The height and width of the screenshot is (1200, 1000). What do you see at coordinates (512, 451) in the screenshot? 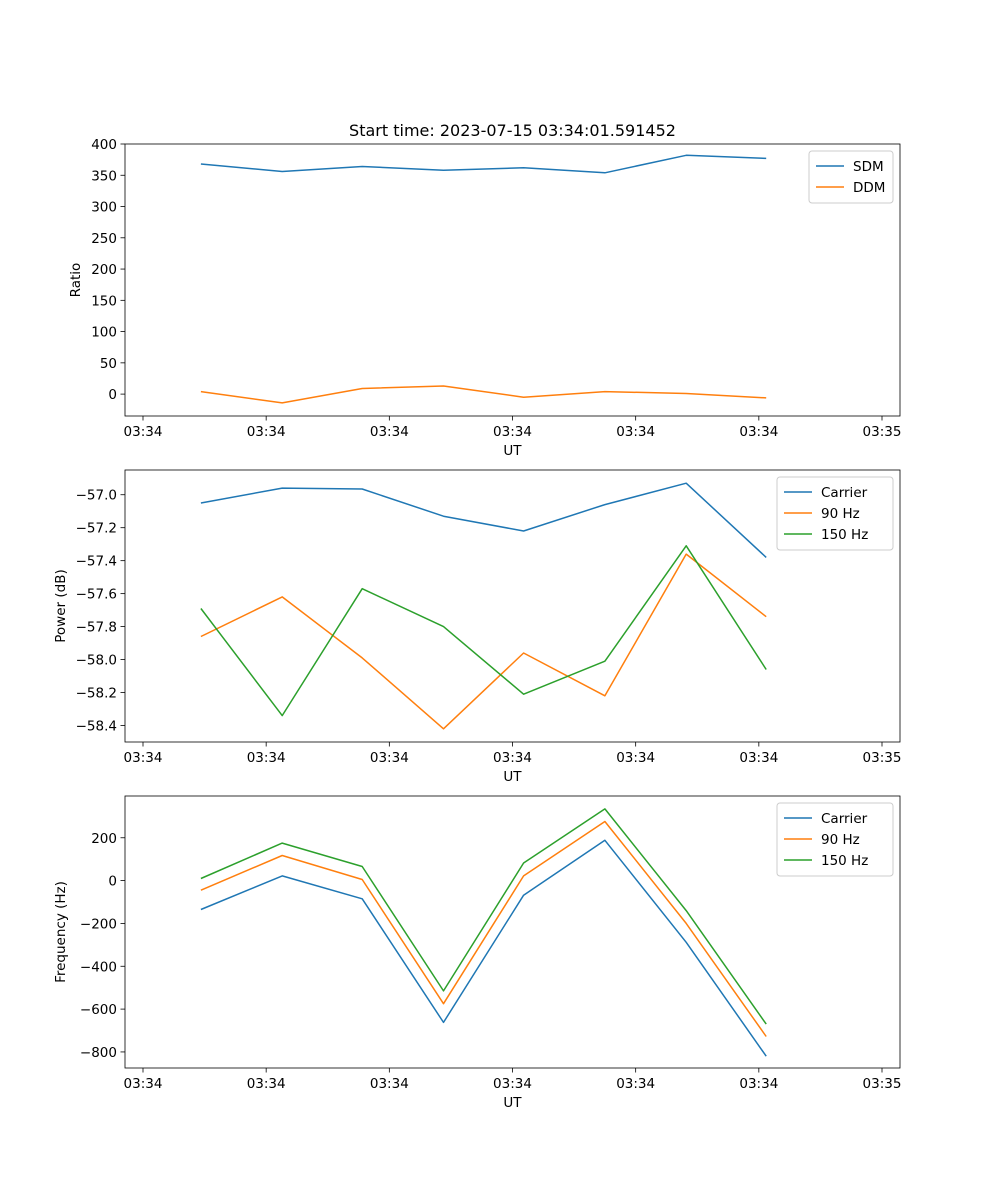
I see `ratio-x-axis-label: UT` at bounding box center [512, 451].